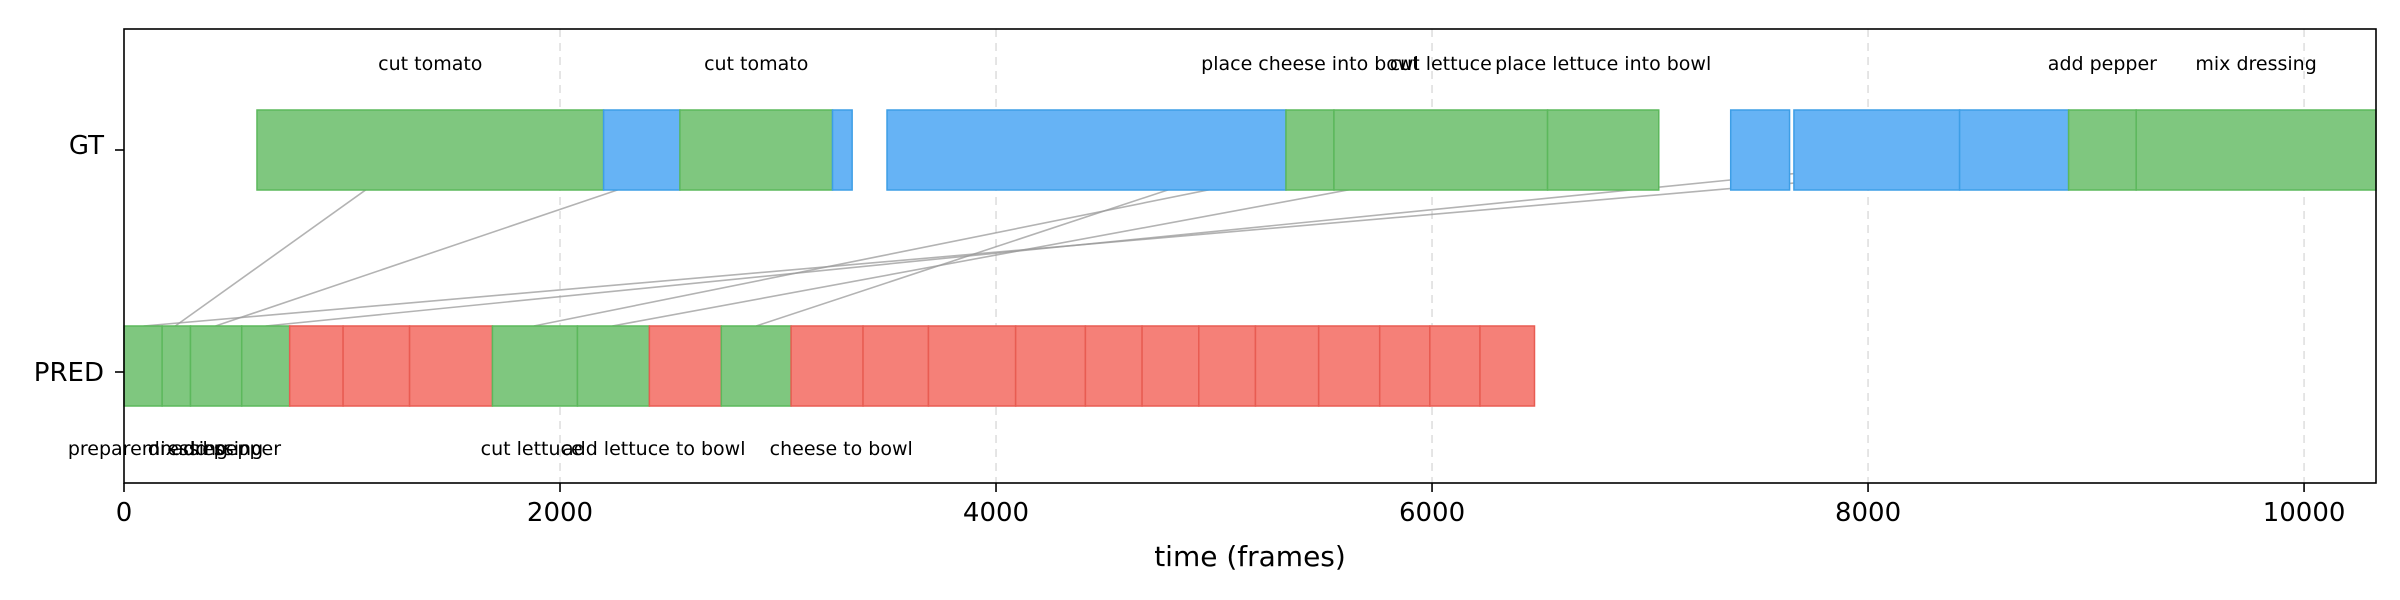 The height and width of the screenshot is (600, 2400). I want to click on gt-segment-label-5: place cheese into bowl, so click(1310, 64).